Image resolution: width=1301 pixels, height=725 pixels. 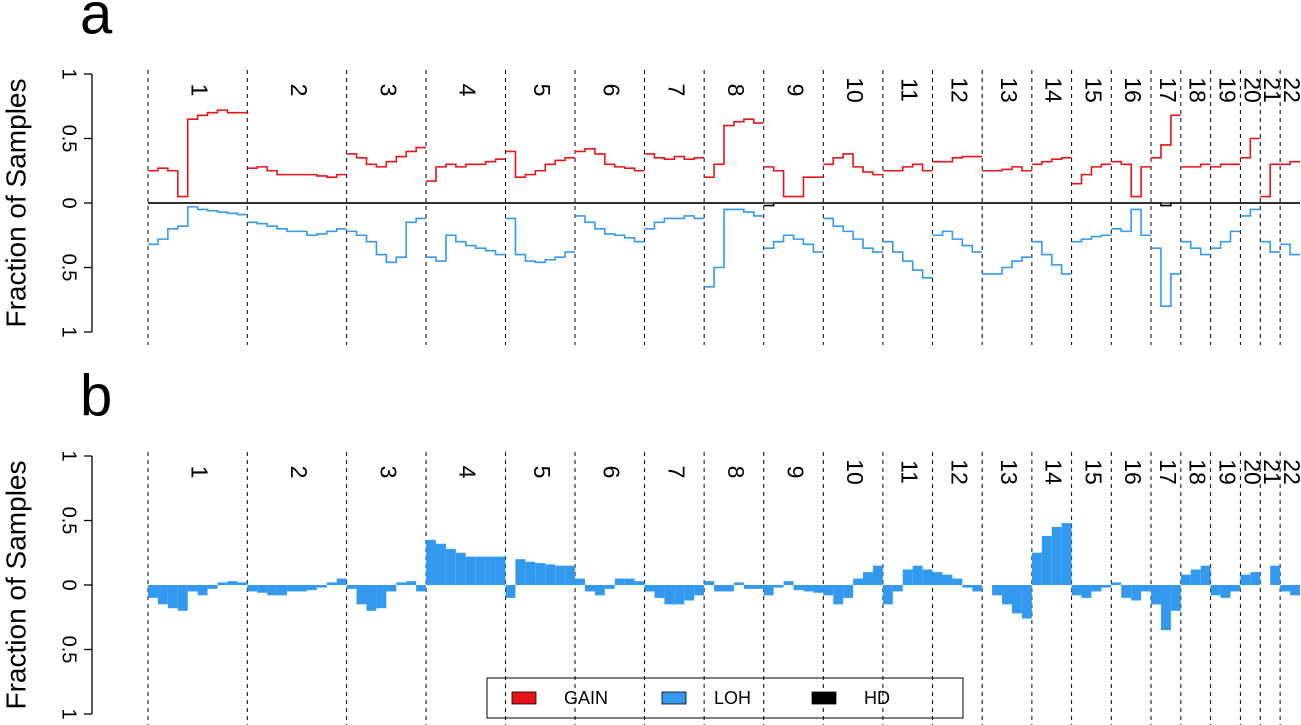 I want to click on chromosome-label: 19, so click(x=1227, y=90).